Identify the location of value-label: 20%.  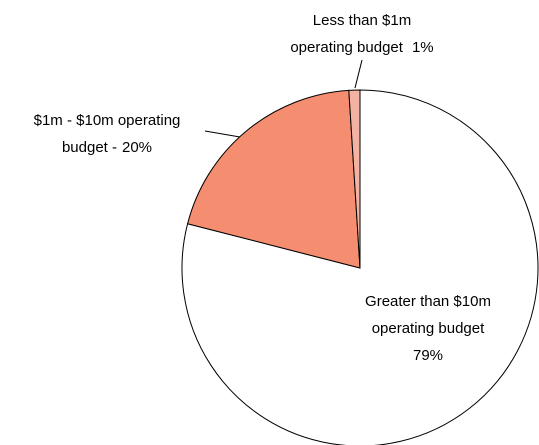
(137, 147).